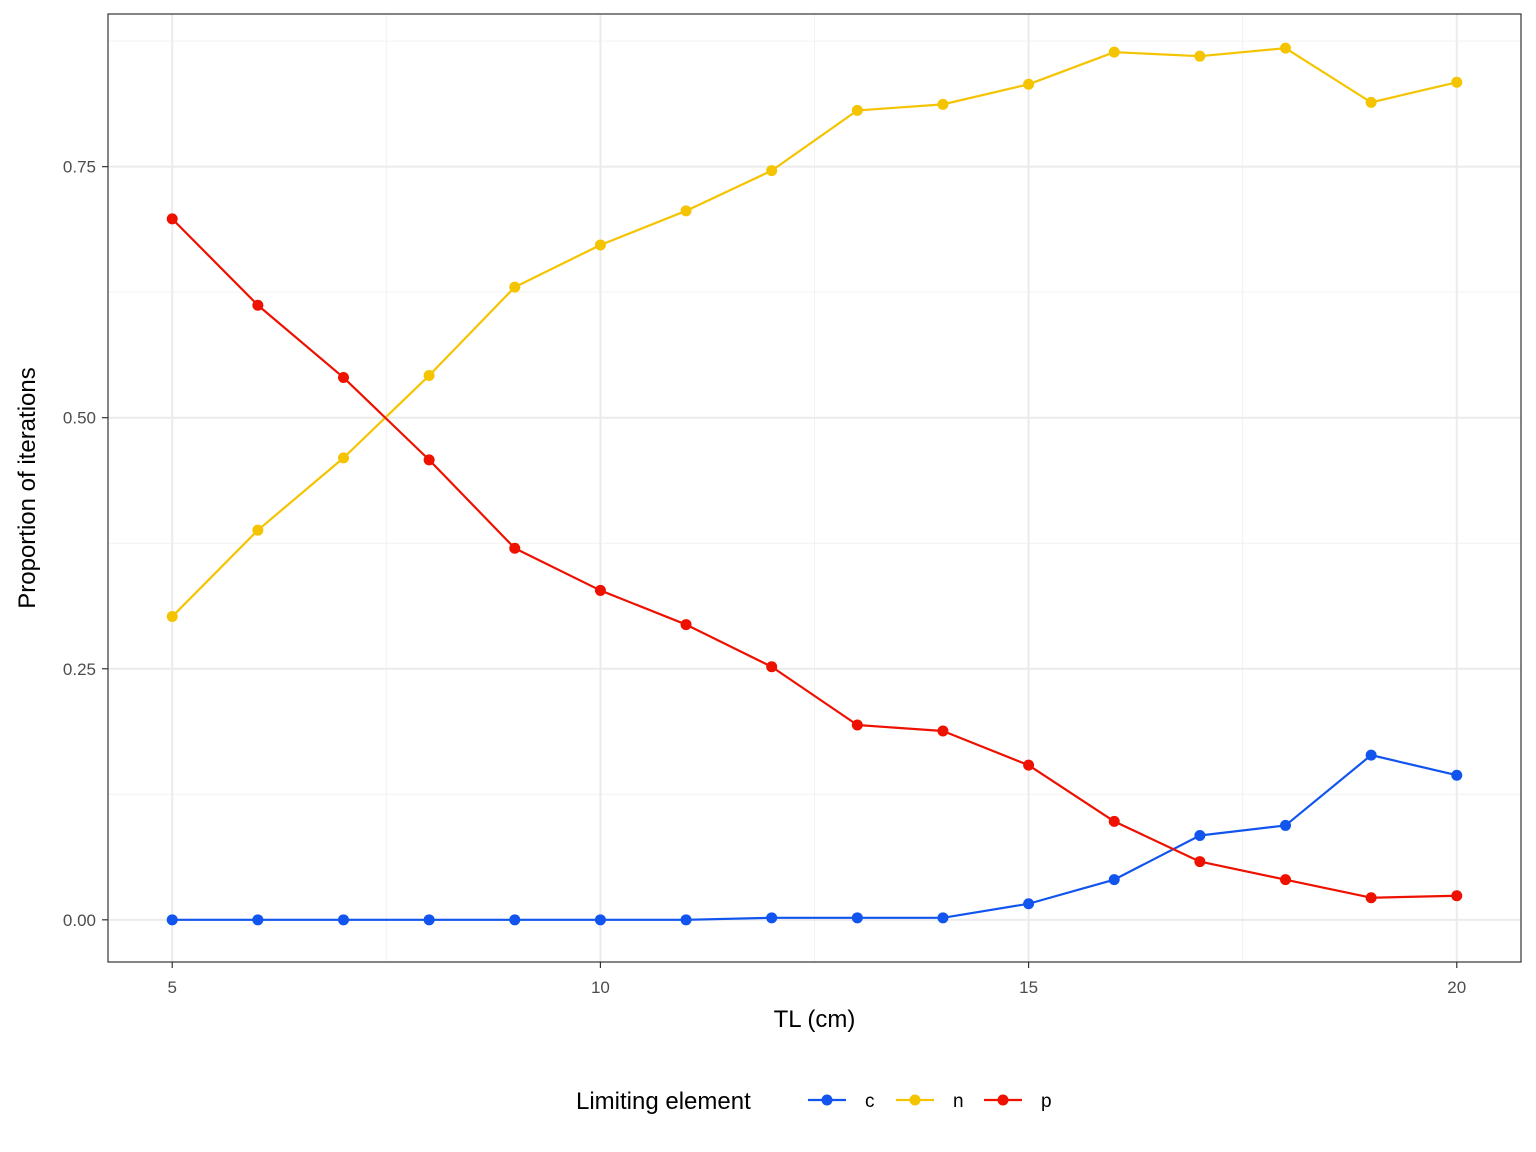 This screenshot has width=1536, height=1152. What do you see at coordinates (870, 1101) in the screenshot?
I see `legend-label: c` at bounding box center [870, 1101].